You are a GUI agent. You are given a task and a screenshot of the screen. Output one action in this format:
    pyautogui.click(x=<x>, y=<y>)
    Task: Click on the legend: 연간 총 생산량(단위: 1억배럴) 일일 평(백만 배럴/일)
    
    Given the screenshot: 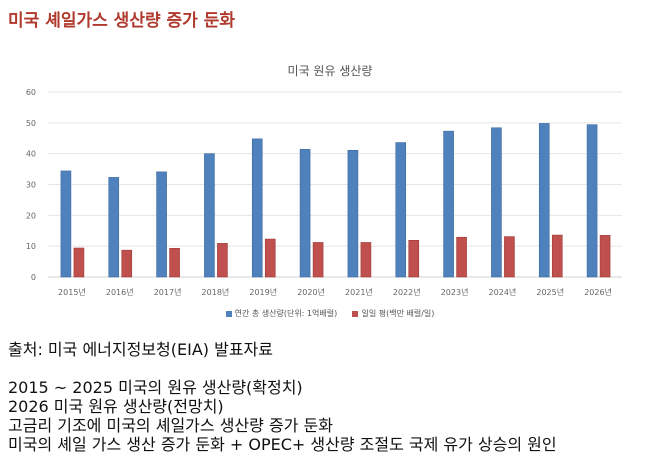 What is the action you would take?
    pyautogui.click(x=330, y=313)
    